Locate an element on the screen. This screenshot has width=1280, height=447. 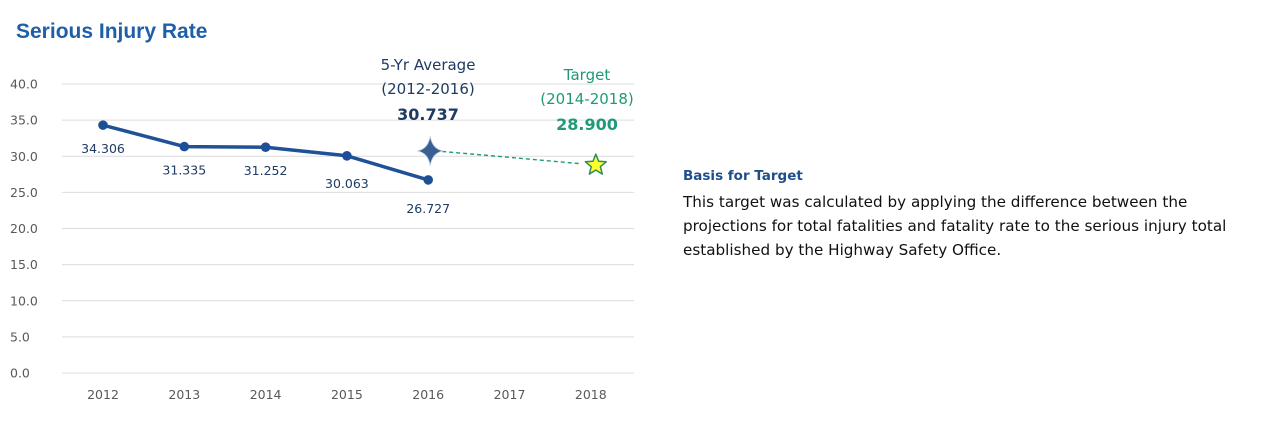
y-tick-label: 20.0 is located at coordinates (24, 228).